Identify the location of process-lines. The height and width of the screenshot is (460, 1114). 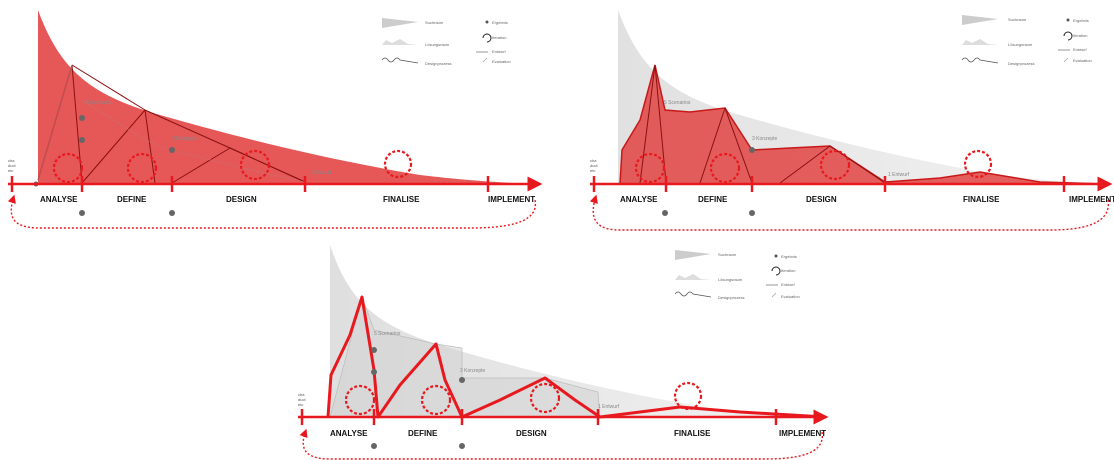
(171, 124).